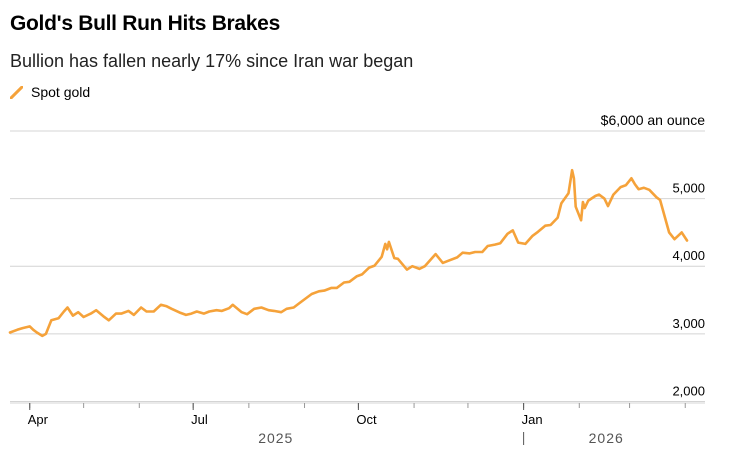 The height and width of the screenshot is (453, 751). What do you see at coordinates (145, 23) in the screenshot?
I see `chart-title: Gold's Bull Run Hits Brakes` at bounding box center [145, 23].